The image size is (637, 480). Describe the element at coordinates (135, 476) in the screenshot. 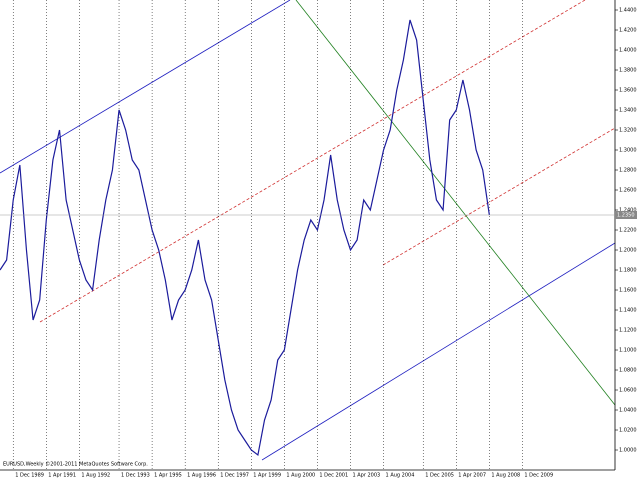

I see `x-tick-label: 1 Dec 1993` at that location.